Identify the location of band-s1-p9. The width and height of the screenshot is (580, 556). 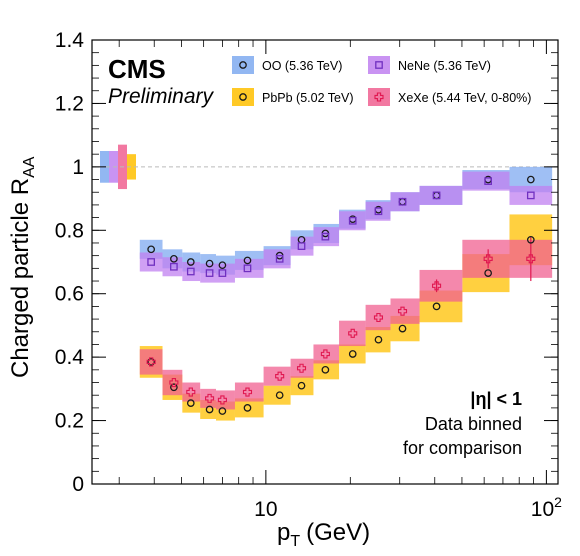
(352, 221).